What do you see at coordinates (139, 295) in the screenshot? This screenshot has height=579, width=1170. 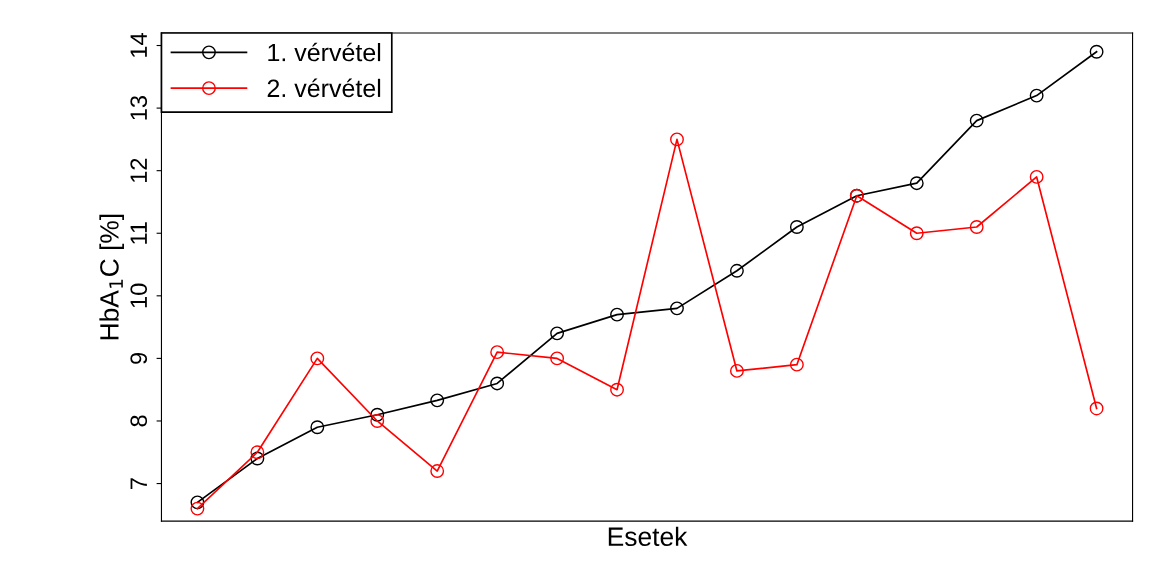 I see `y-tick-label: 10` at bounding box center [139, 295].